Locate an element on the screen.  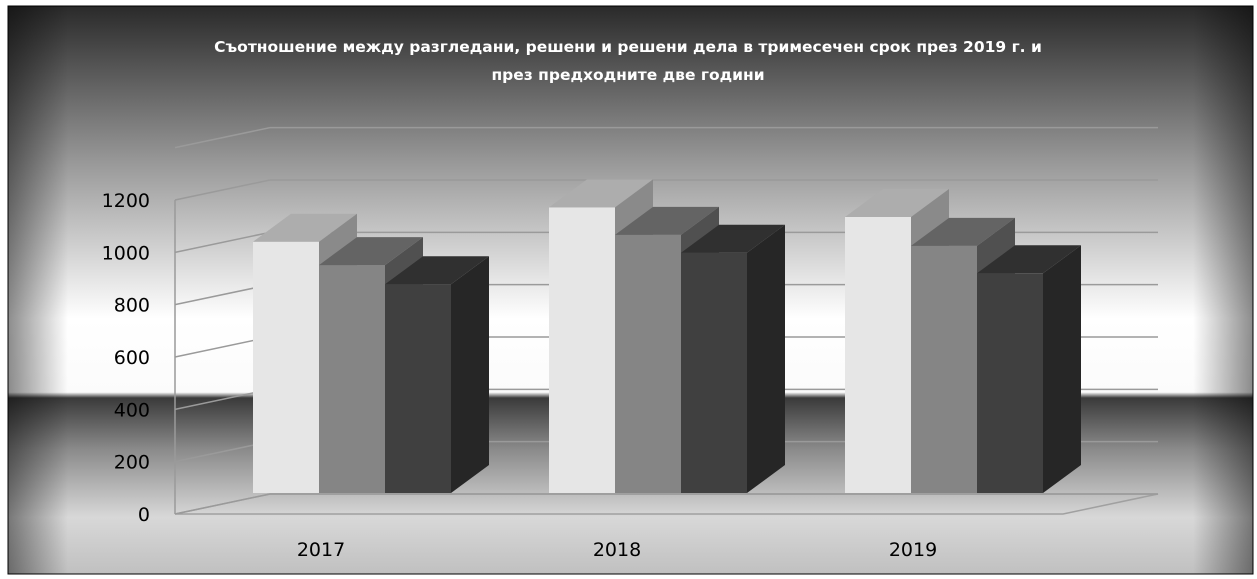
x-category-label: 2018 is located at coordinates (617, 550).